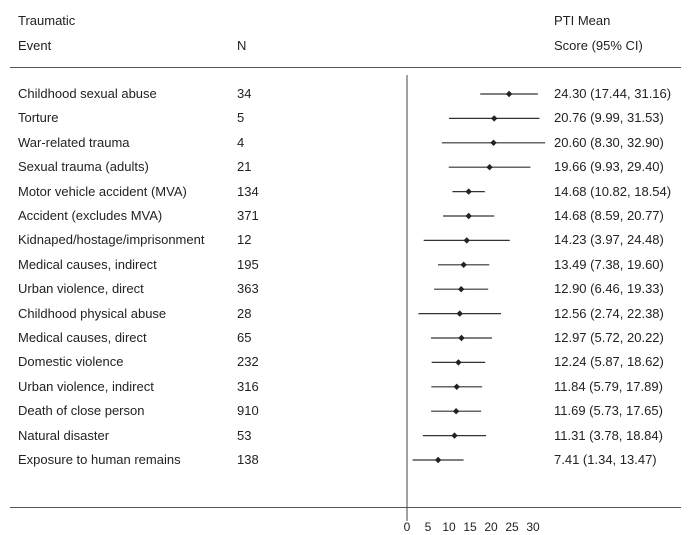  Describe the element at coordinates (605, 459) in the screenshot. I see `score-ci-label: 7.41 (1.34, 13.47)` at that location.